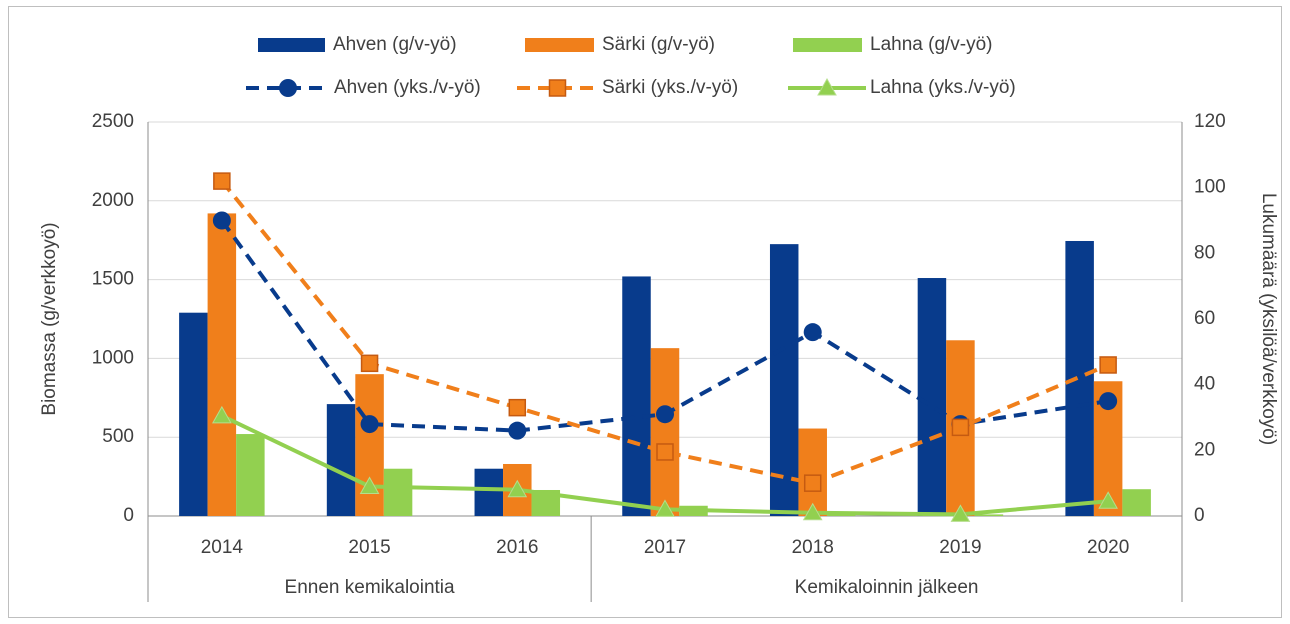 This screenshot has height=624, width=1290. What do you see at coordinates (658, 44) in the screenshot?
I see `legend-label: Särki (g/v-yö)` at bounding box center [658, 44].